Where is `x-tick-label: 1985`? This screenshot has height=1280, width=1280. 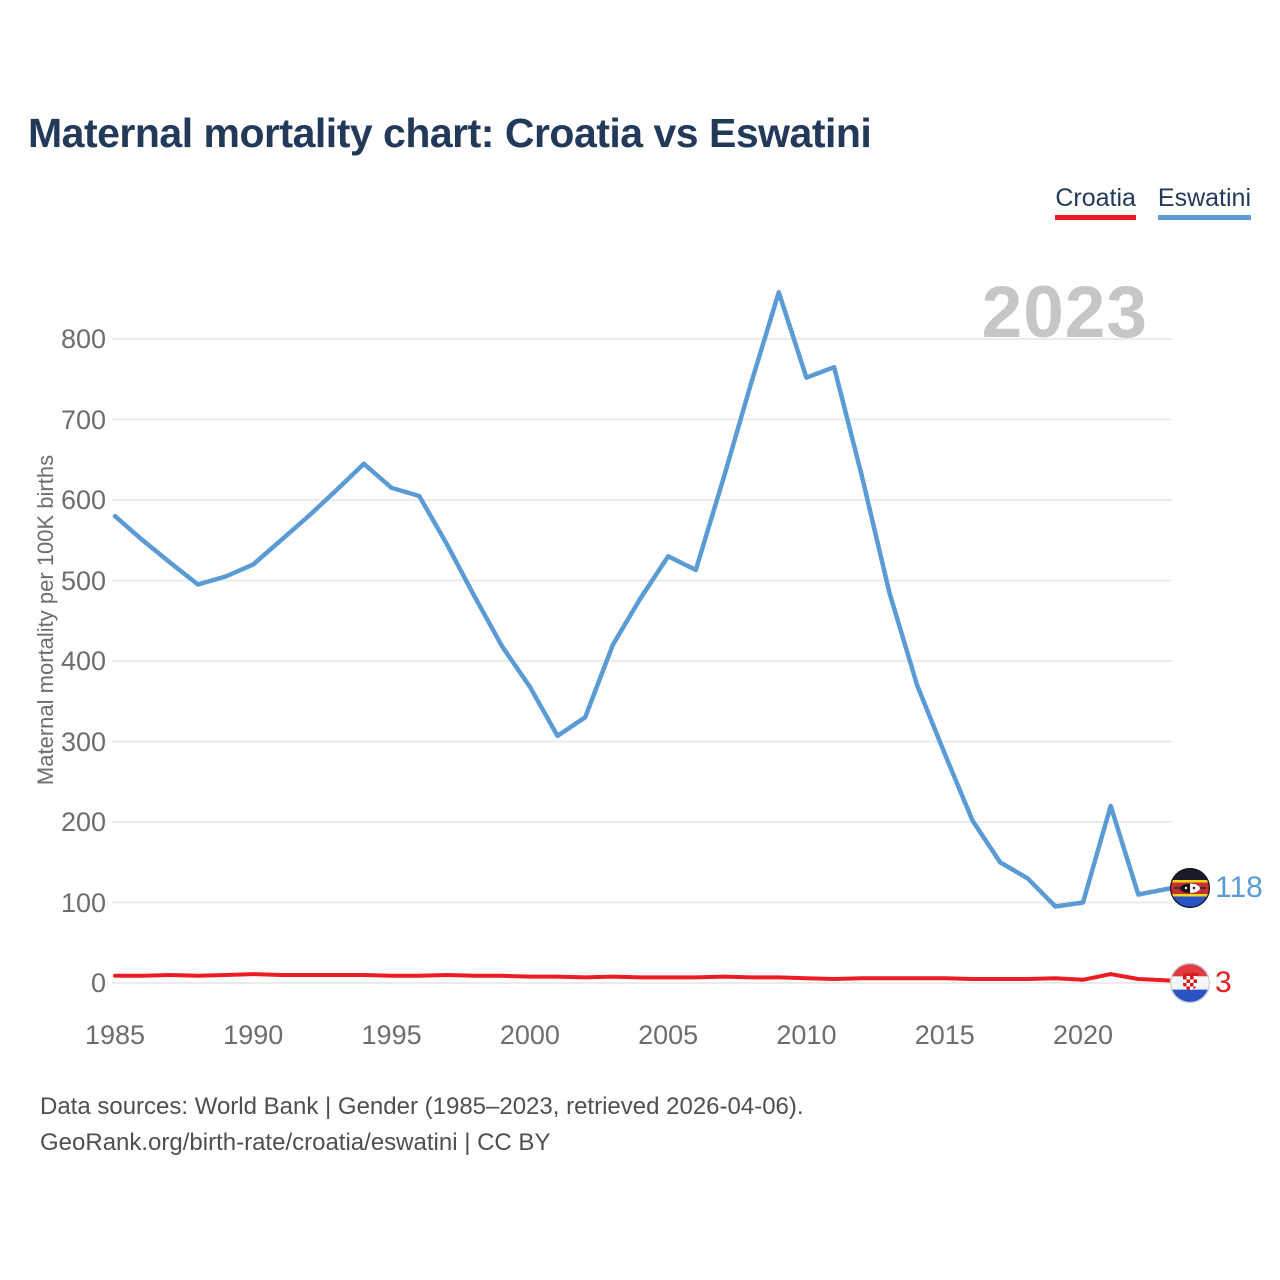 x-tick-label: 1985 is located at coordinates (115, 1035).